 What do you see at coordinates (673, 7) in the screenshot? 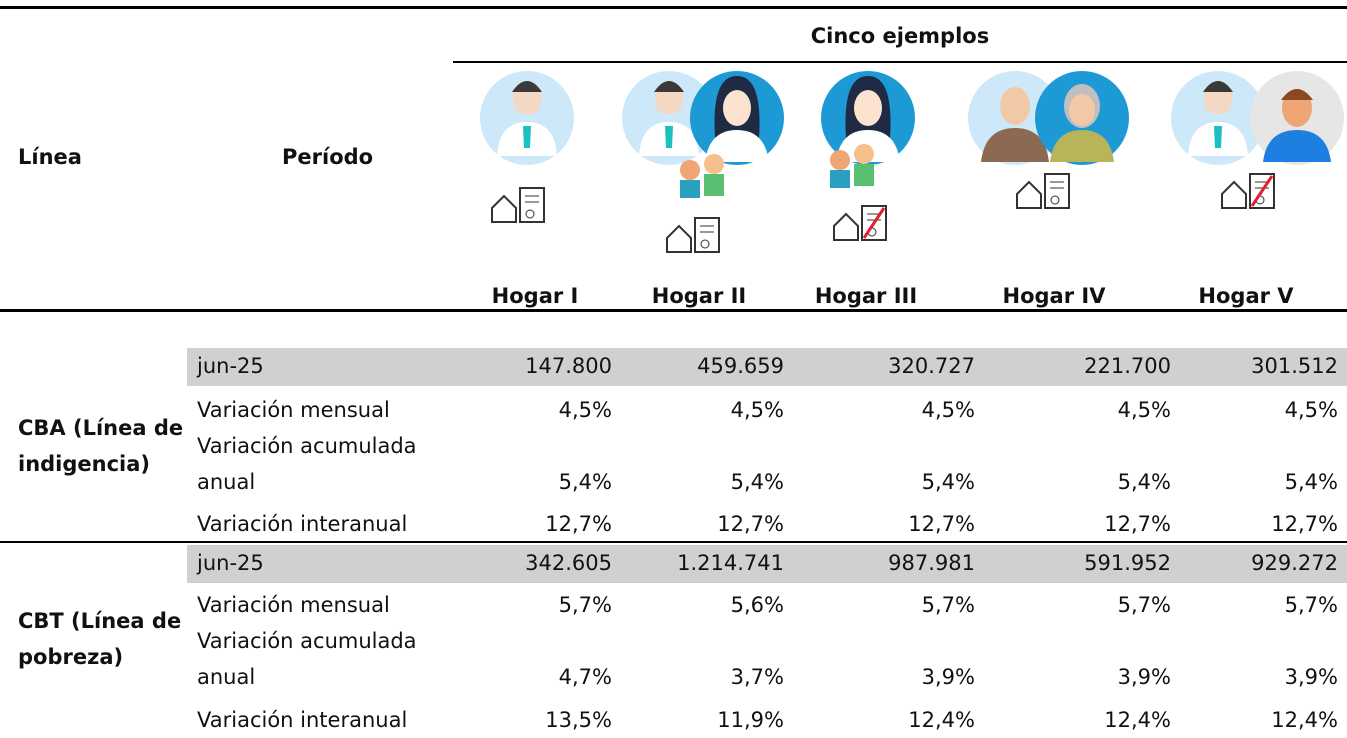
I see `top-rule` at bounding box center [673, 7].